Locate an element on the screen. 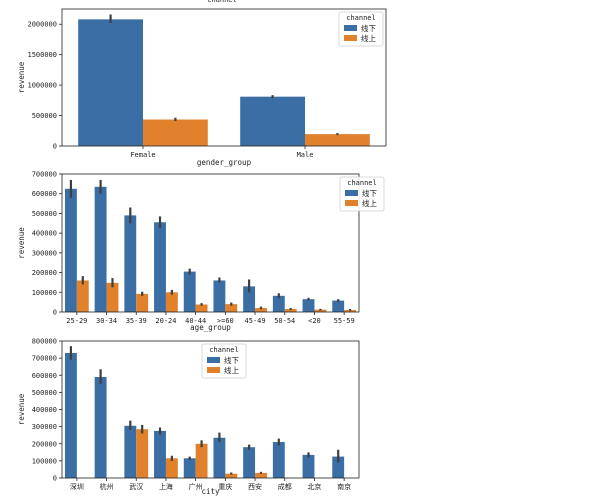 This screenshot has width=594, height=500. bar-20-24-线上 is located at coordinates (171, 302).